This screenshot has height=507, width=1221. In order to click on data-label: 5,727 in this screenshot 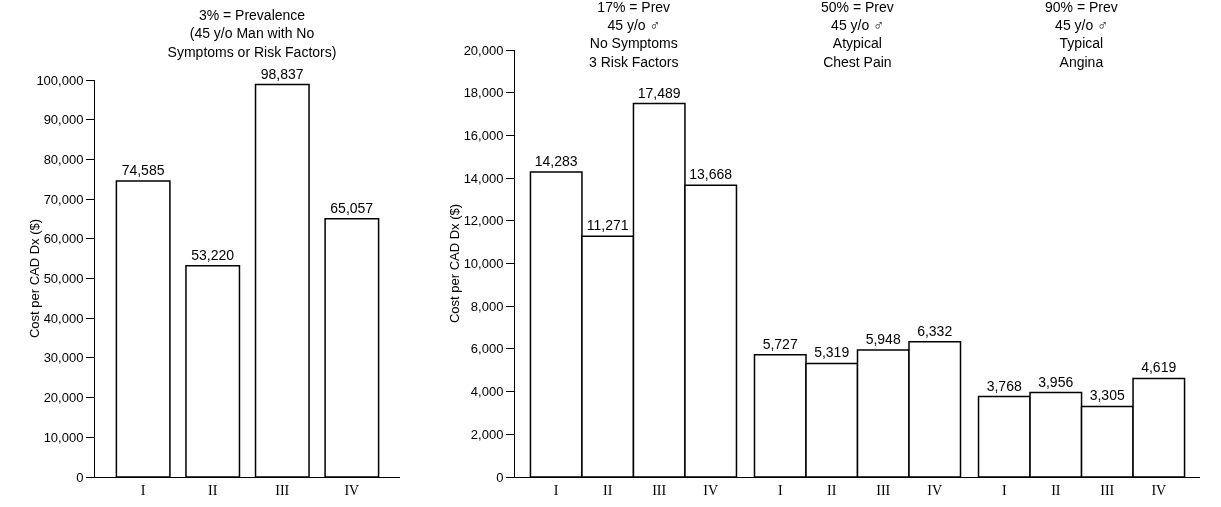, I will do `click(780, 343)`.